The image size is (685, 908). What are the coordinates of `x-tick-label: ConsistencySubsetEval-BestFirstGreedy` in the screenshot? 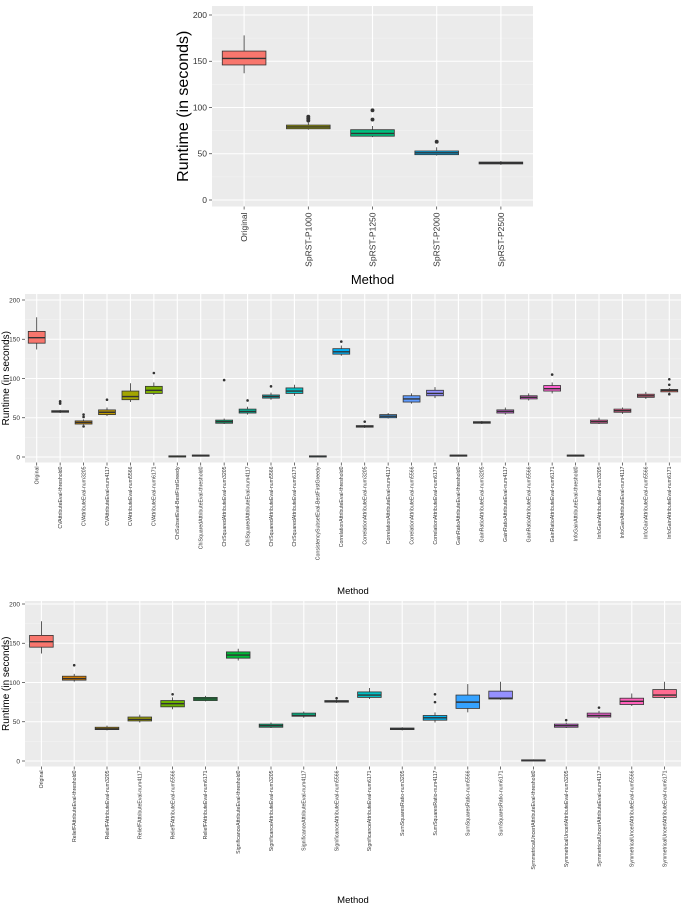 It's located at (319, 513).